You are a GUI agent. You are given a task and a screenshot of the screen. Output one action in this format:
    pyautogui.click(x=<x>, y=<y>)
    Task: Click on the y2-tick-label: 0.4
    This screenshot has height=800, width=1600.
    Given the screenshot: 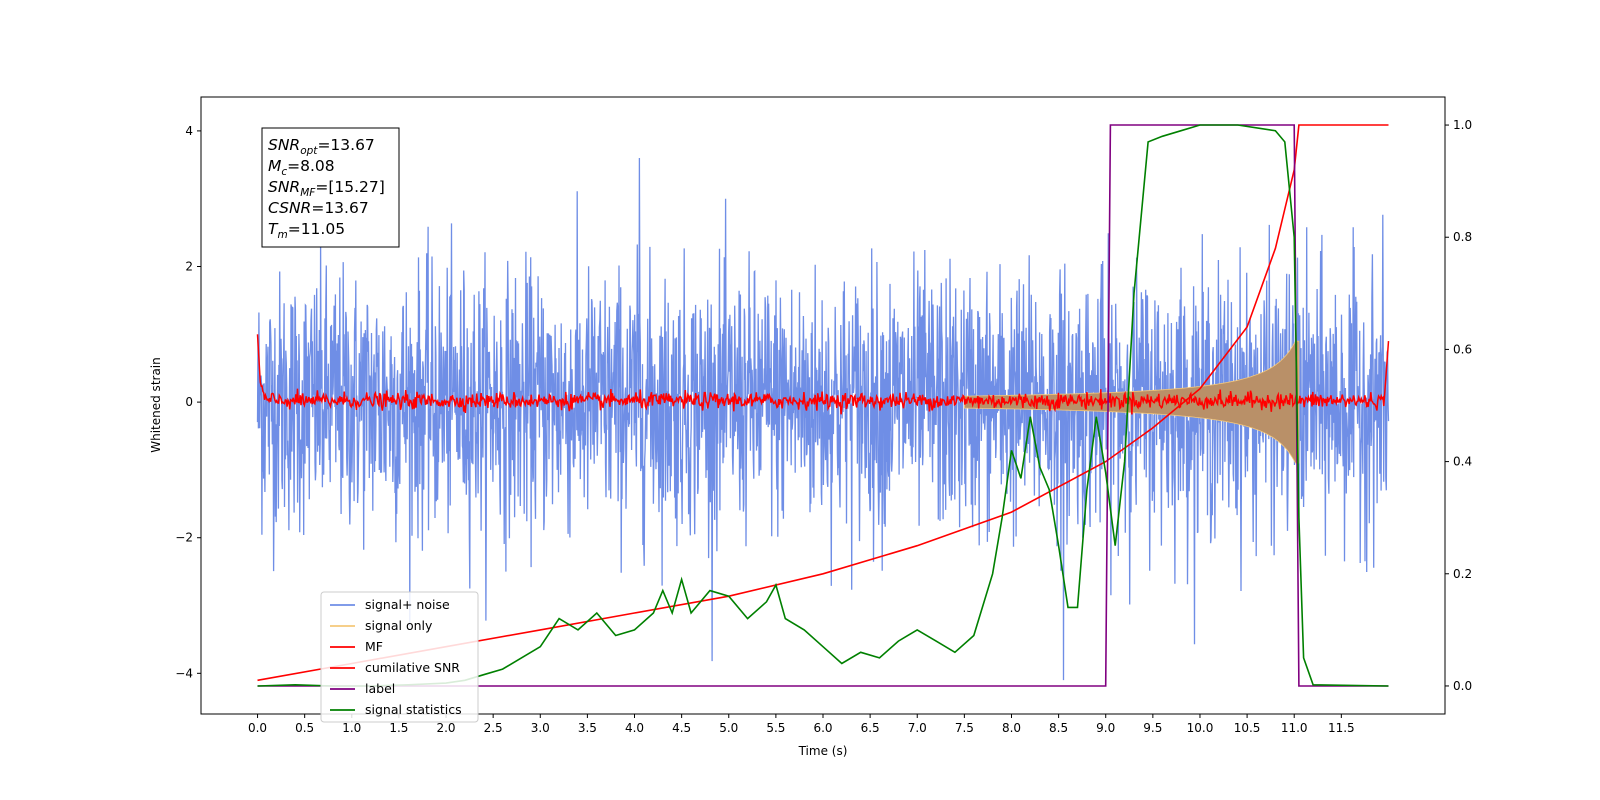 What is the action you would take?
    pyautogui.click(x=1462, y=462)
    